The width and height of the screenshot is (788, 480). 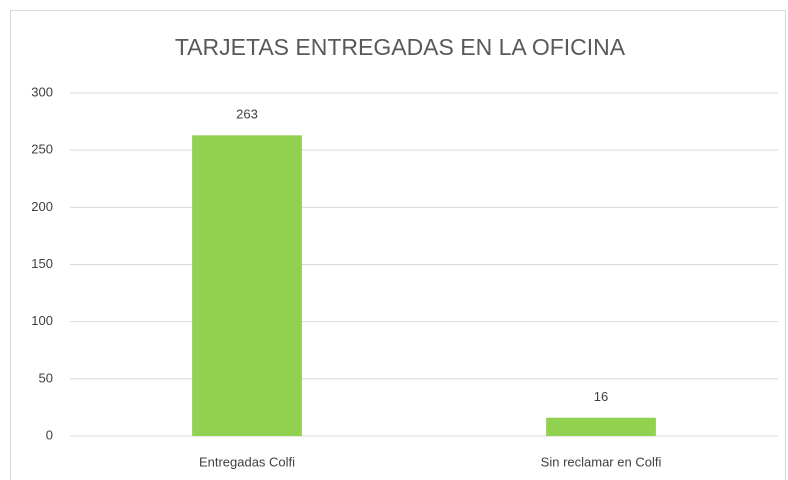 I want to click on y-tick-label: 200, so click(x=42, y=206).